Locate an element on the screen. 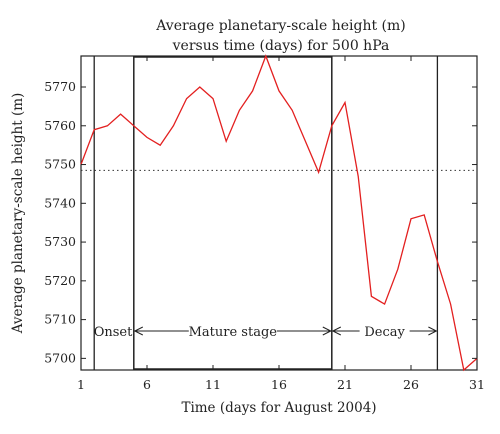 The height and width of the screenshot is (434, 500). y-tick-label: 5750 is located at coordinates (60, 164).